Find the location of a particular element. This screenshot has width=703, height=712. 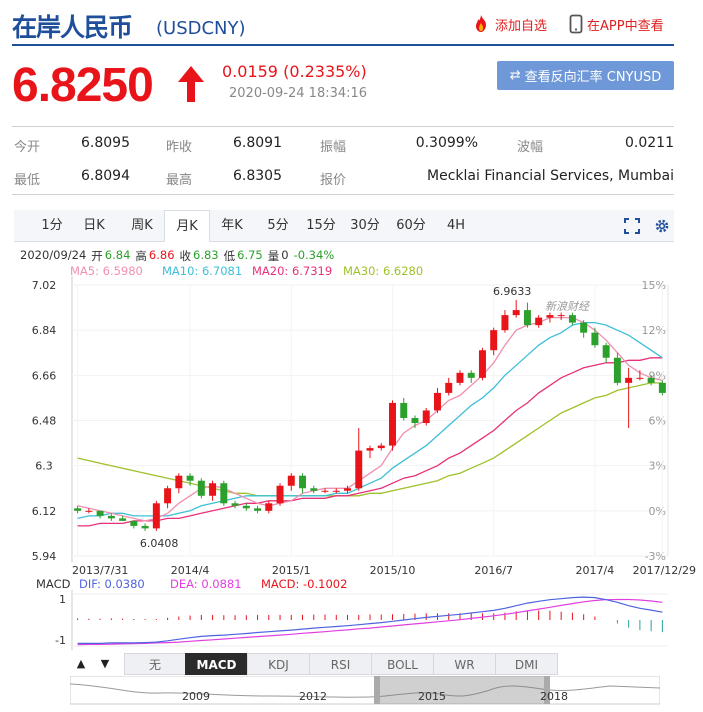

indicator-tab-boll: BOLL is located at coordinates (402, 664).